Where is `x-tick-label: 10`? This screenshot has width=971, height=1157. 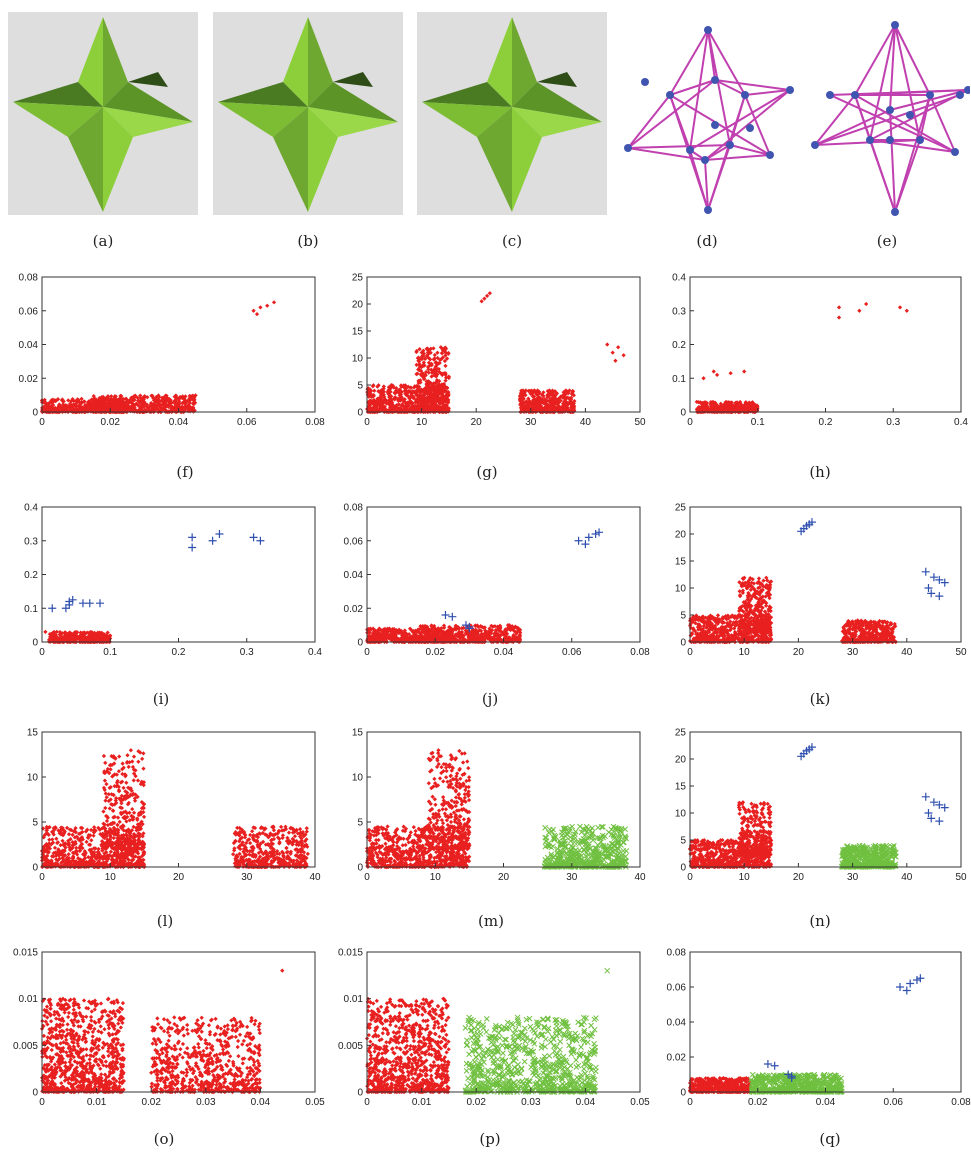
x-tick-label: 10 is located at coordinates (422, 422).